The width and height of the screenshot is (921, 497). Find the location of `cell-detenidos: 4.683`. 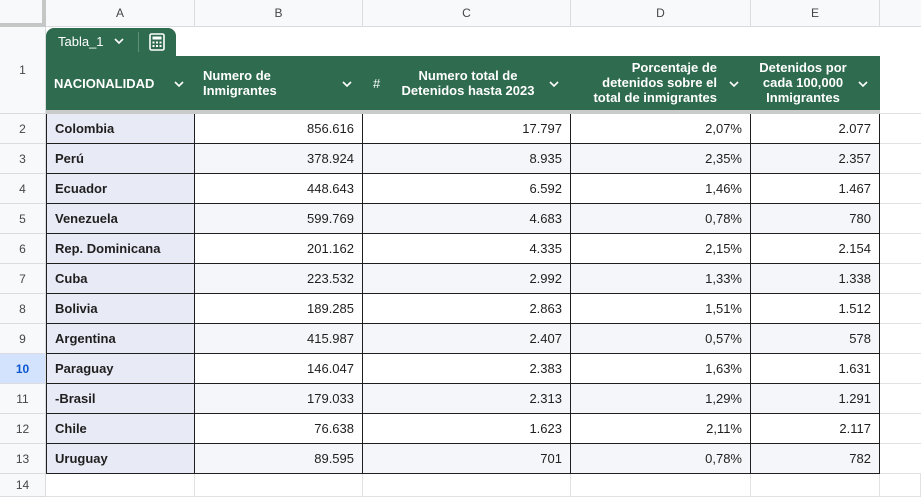

cell-detenidos: 4.683 is located at coordinates (467, 219).